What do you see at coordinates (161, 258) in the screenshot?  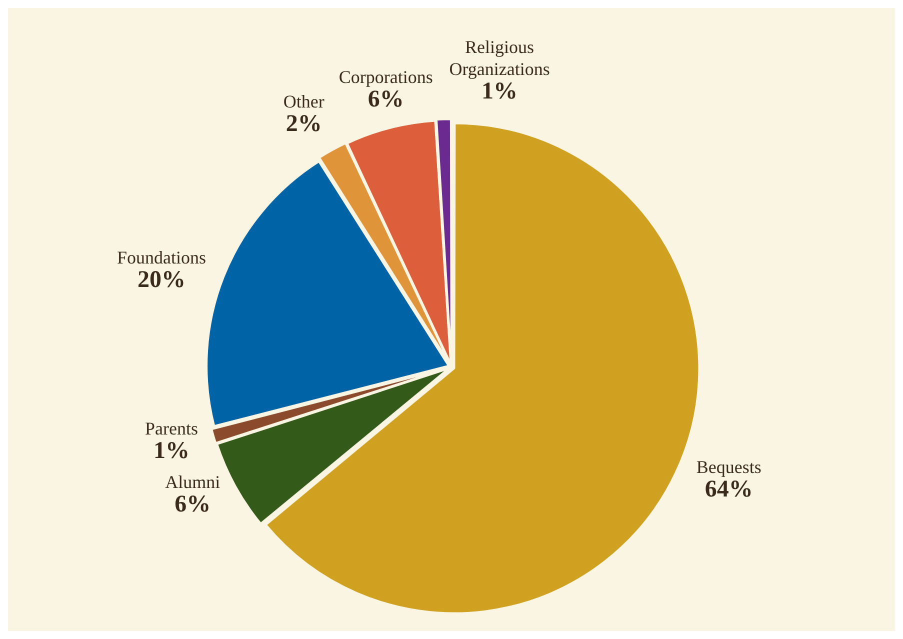 I see `slice-label: Foundations` at bounding box center [161, 258].